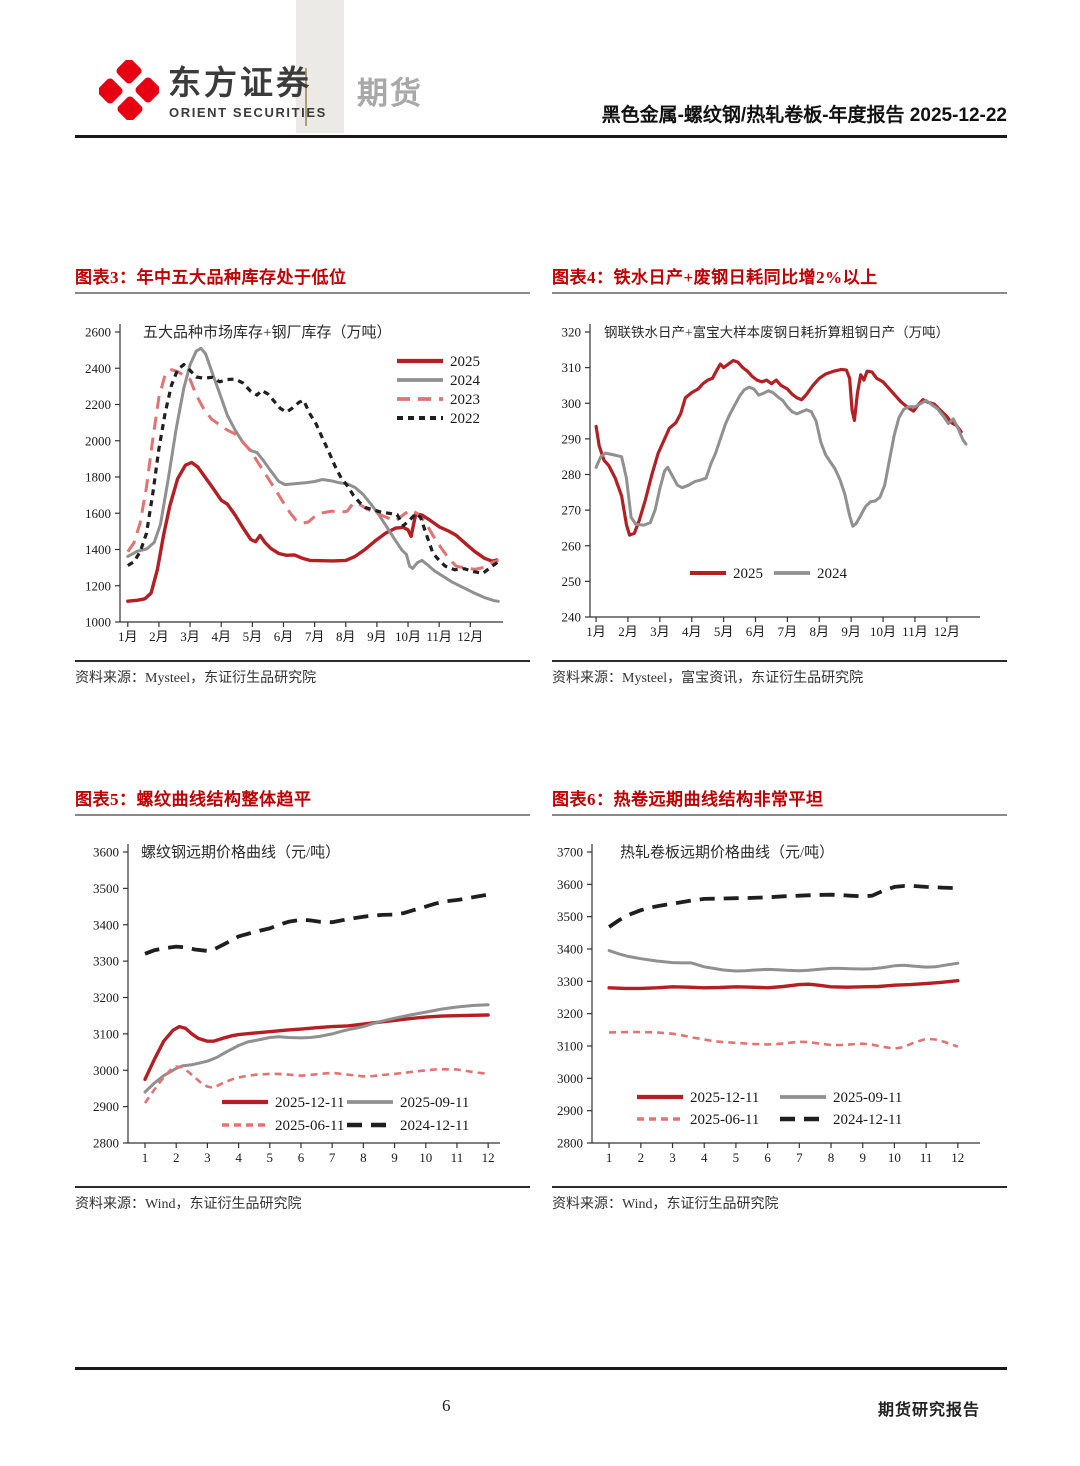  What do you see at coordinates (572, 474) in the screenshot?
I see `y-tick-label: 280` at bounding box center [572, 474].